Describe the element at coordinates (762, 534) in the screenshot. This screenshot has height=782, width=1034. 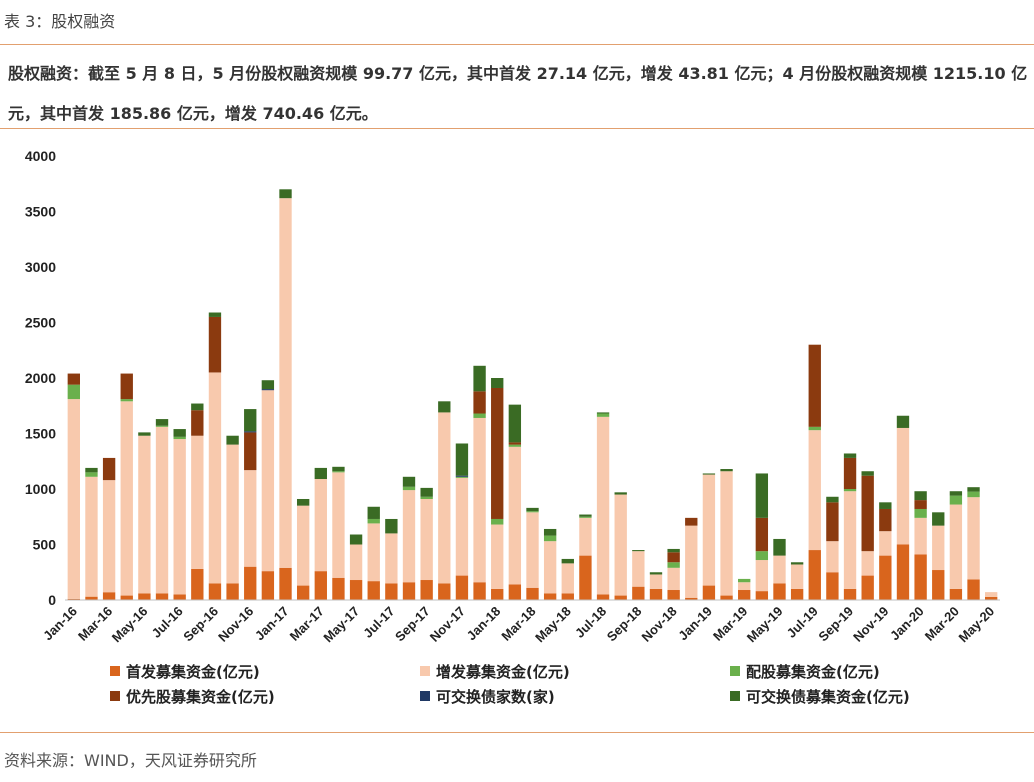
I see `bar-segment-Apr-19-s3` at that location.